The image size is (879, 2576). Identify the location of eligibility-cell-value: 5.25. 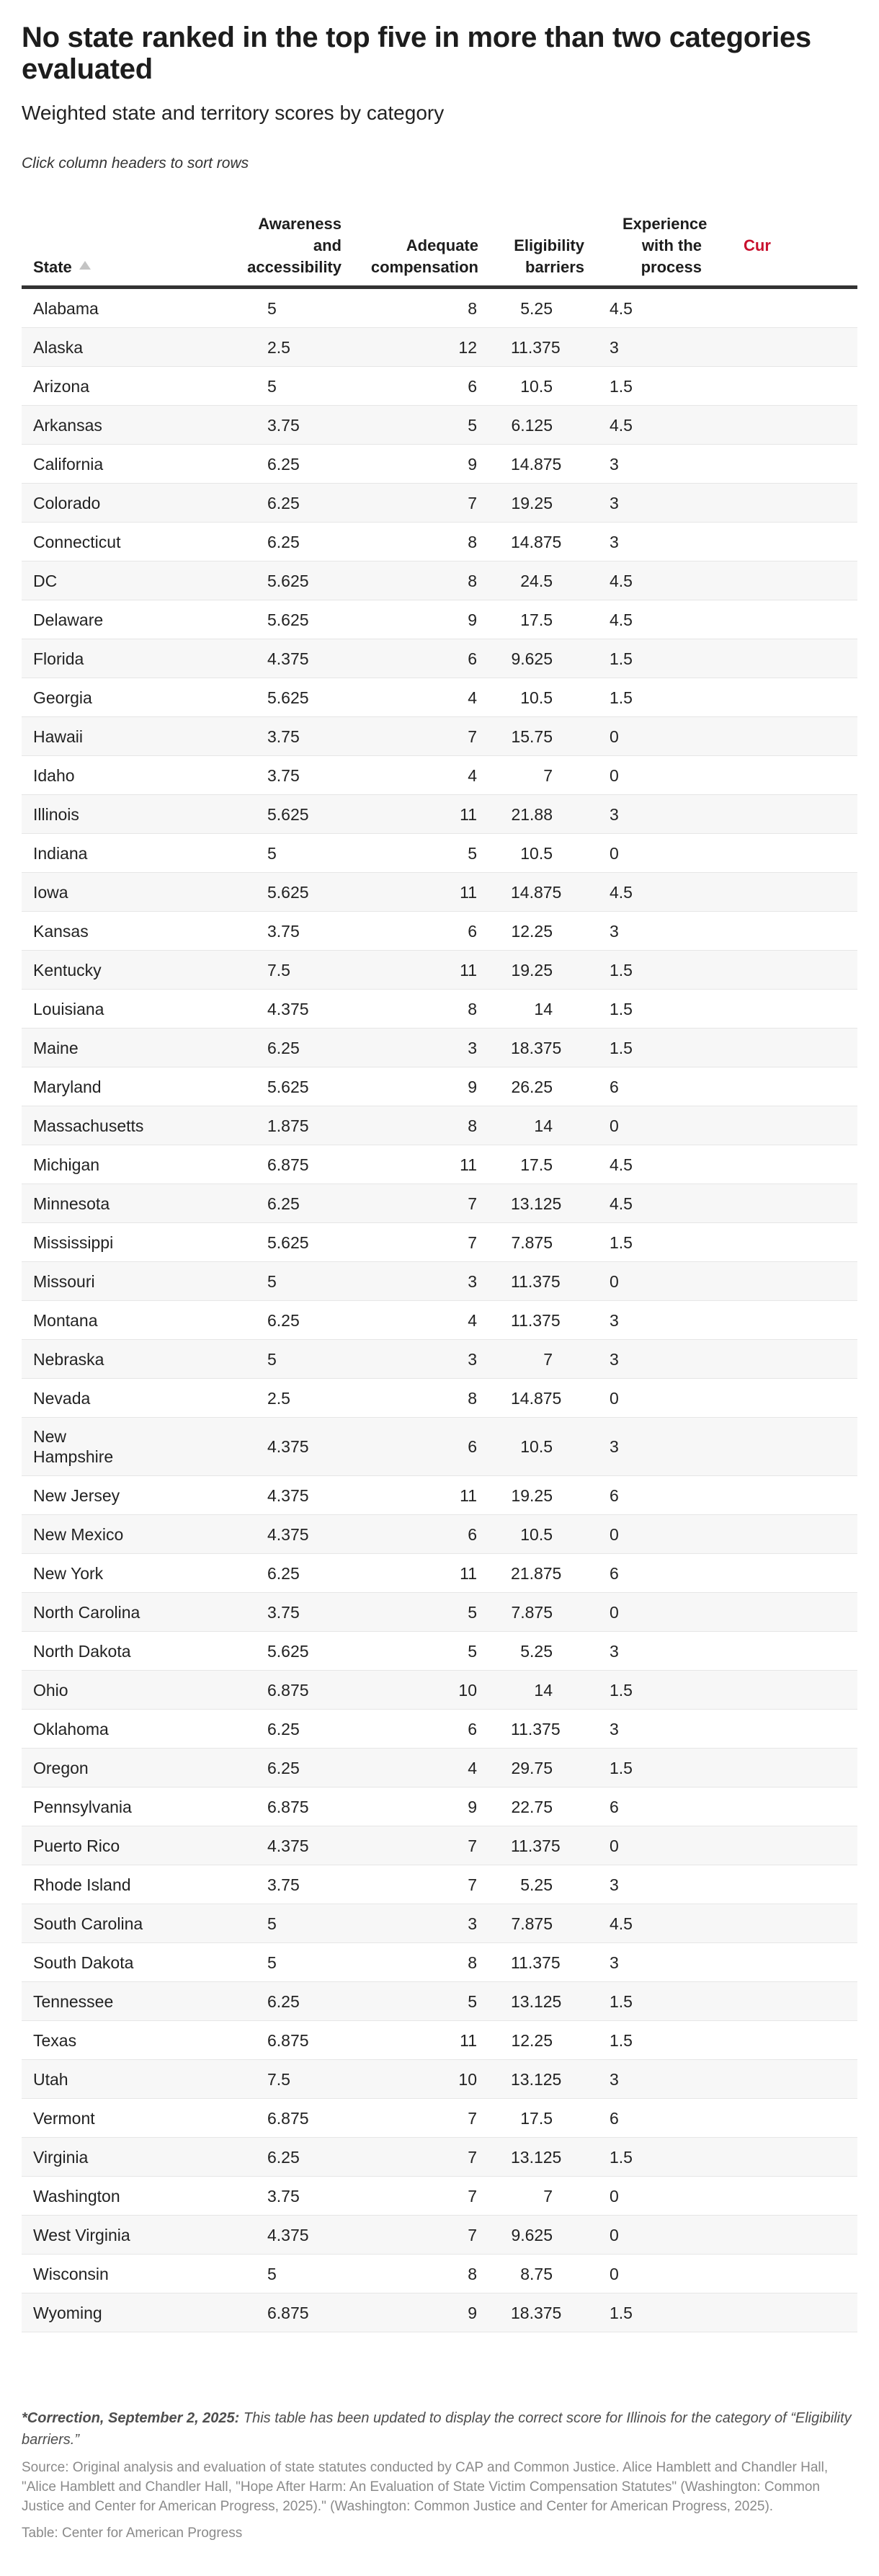
(537, 1651).